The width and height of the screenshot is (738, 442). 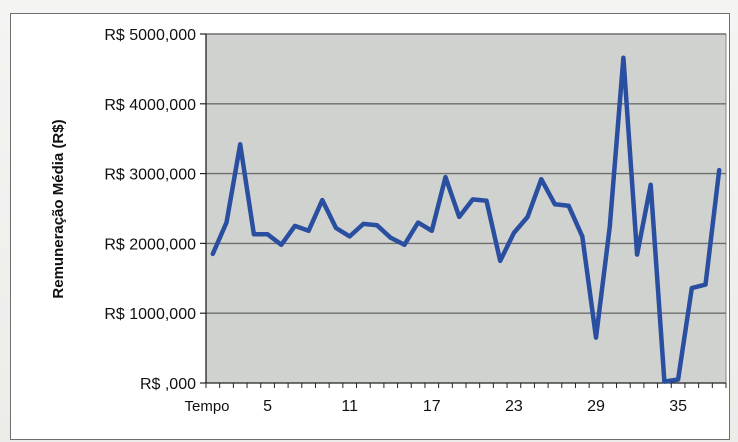 I want to click on x-tick-label: 23, so click(x=514, y=406).